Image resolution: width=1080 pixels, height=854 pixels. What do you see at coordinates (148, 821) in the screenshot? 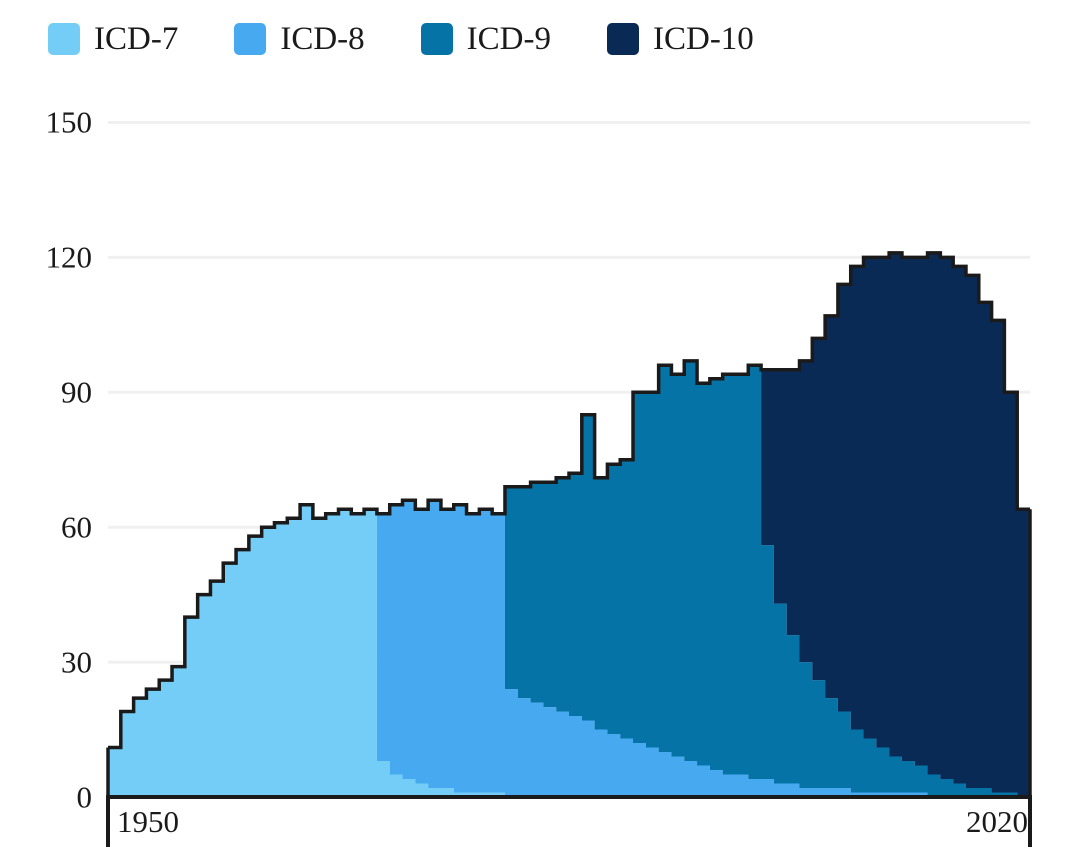
I see `x-axis-tick-label-start: 1950` at bounding box center [148, 821].